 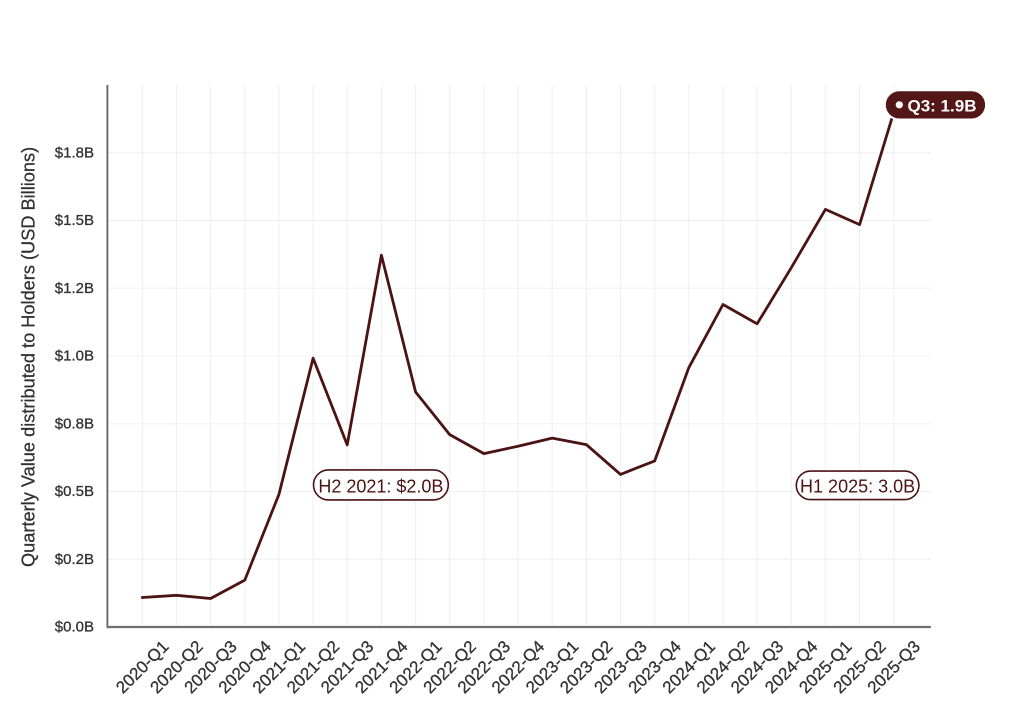 What do you see at coordinates (74, 627) in the screenshot?
I see `svg-text: $0.0B` at bounding box center [74, 627].